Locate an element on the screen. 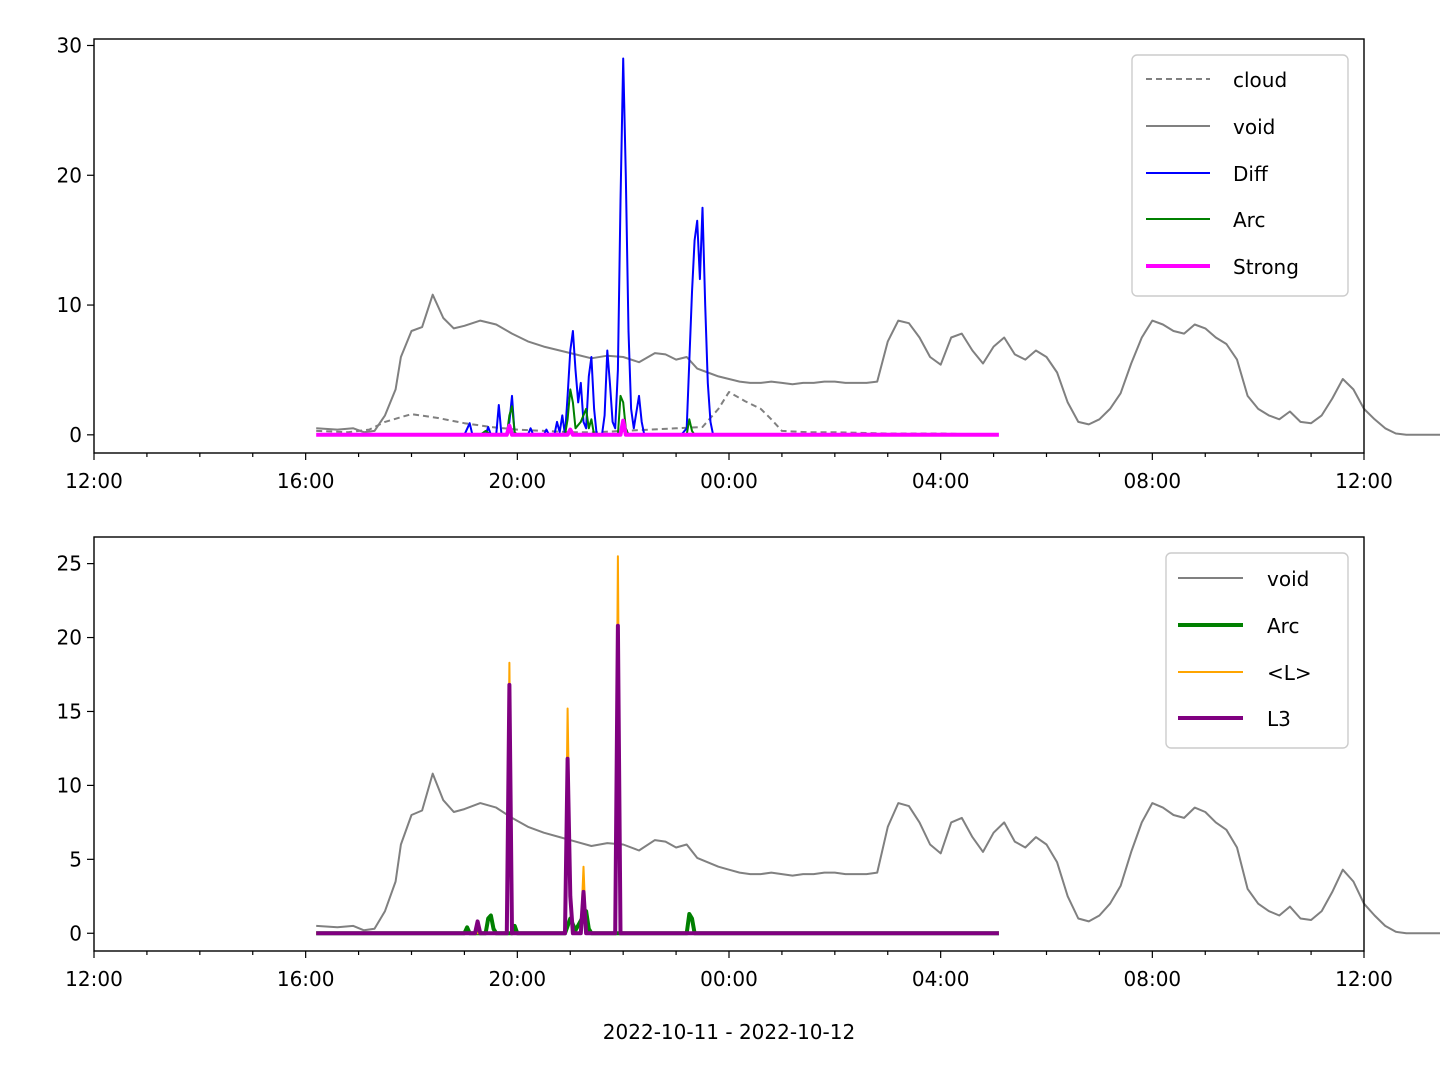  legend-cloud-label: cloud is located at coordinates (1260, 80).